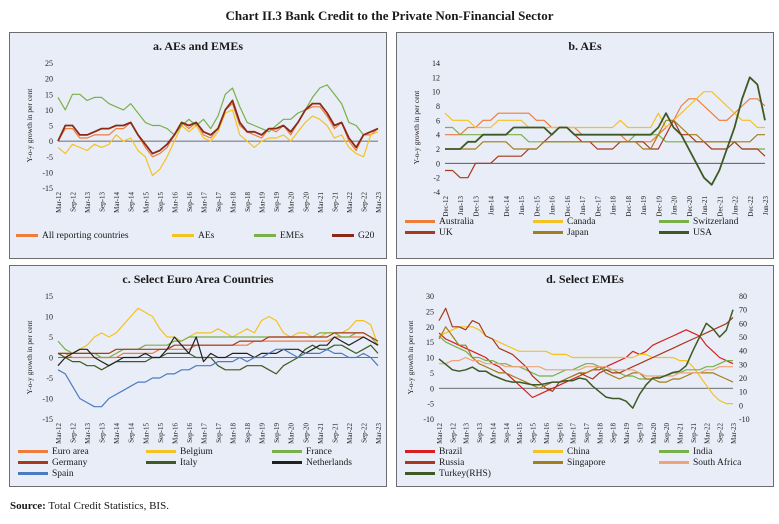  What do you see at coordinates (743, 337) in the screenshot?
I see `y2-tick-label: 50` at bounding box center [743, 337].